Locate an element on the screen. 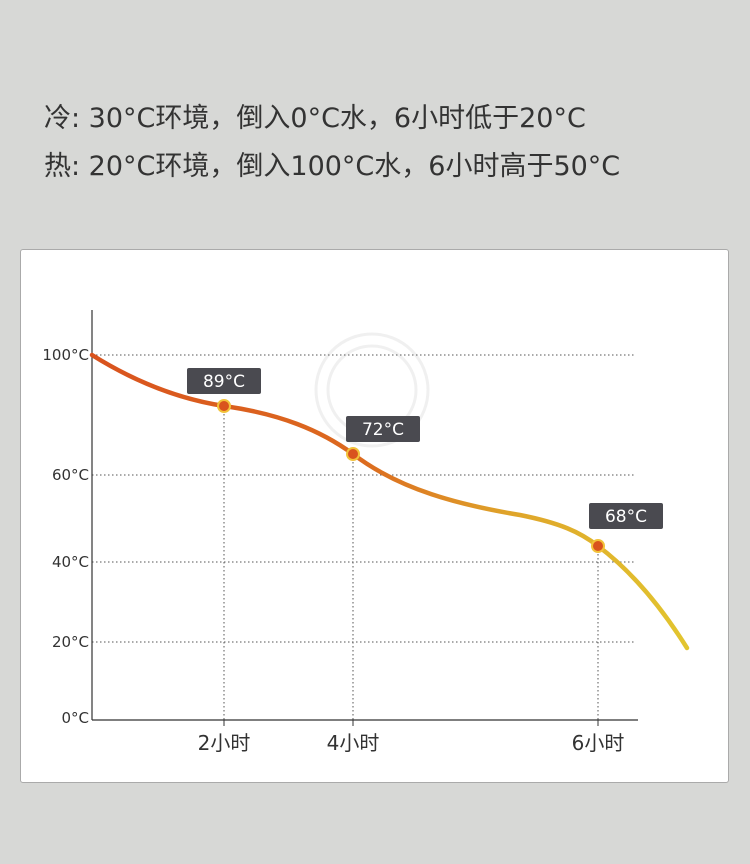 This screenshot has height=864, width=750. y-tick-label: 100°C is located at coordinates (65, 355).